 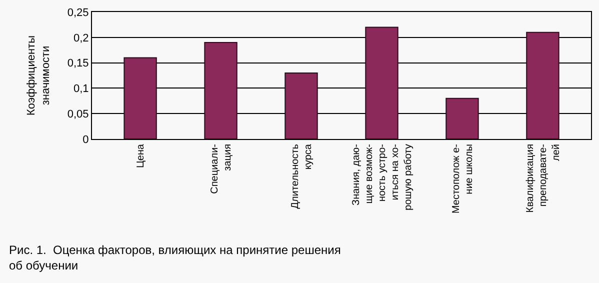 What do you see at coordinates (222, 169) in the screenshot?
I see `x-tick-label: Специали- зация` at bounding box center [222, 169].